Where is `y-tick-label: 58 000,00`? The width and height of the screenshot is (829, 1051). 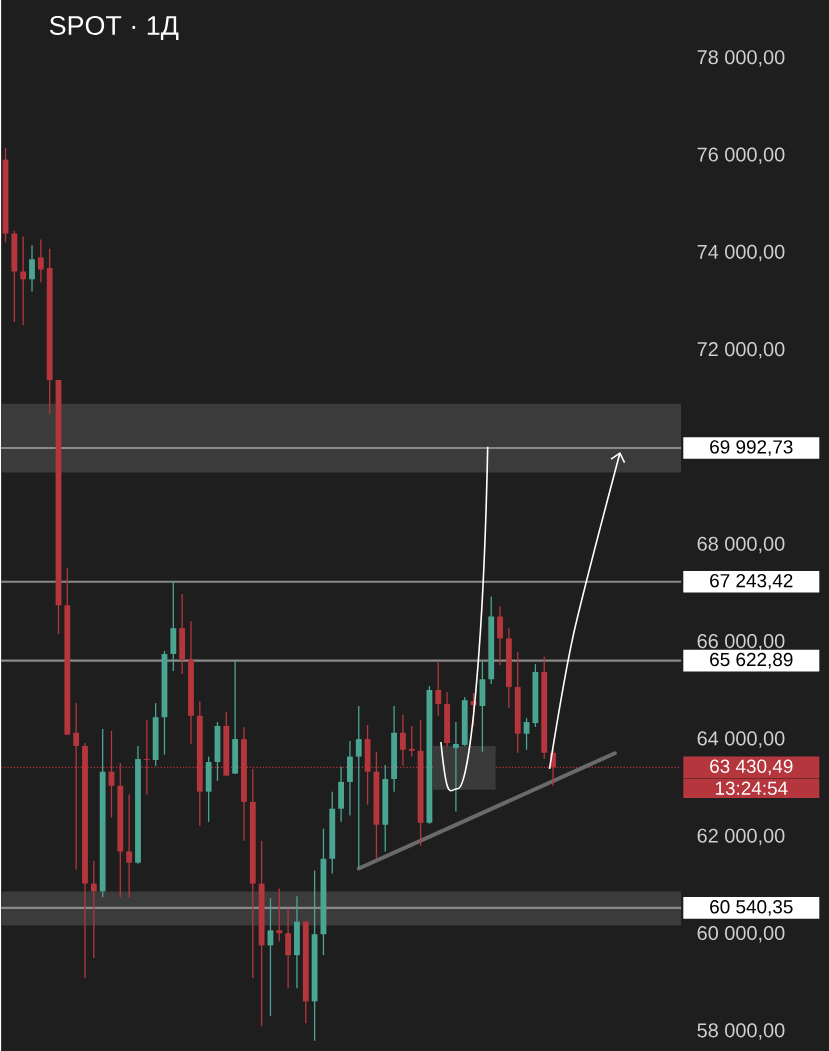
y-tick-label: 58 000,00 is located at coordinates (741, 1031).